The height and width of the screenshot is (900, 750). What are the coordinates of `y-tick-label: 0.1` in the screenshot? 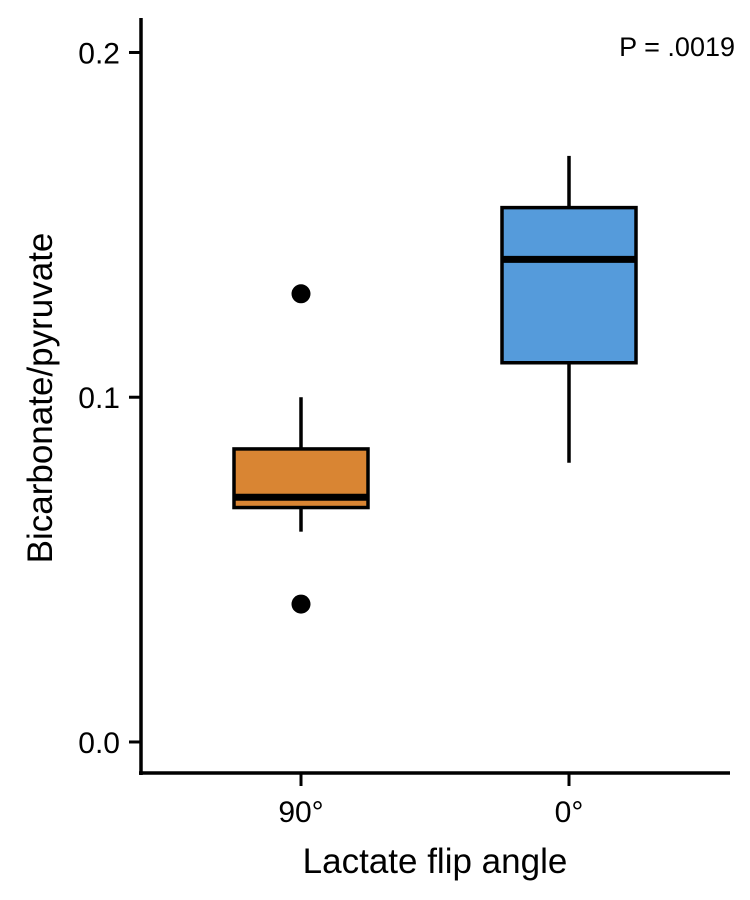 It's located at (99, 398).